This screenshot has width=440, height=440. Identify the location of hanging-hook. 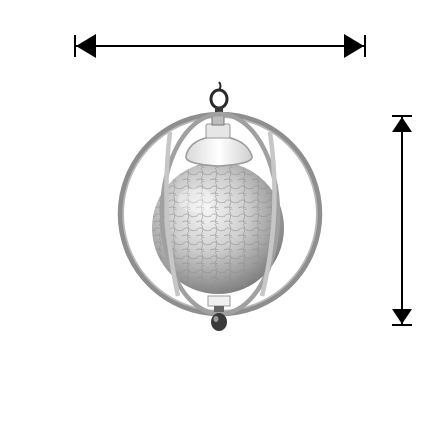
(219, 99).